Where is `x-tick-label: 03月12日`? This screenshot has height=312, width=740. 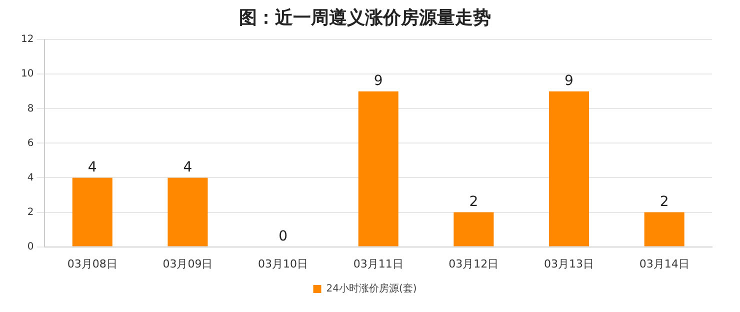 x-tick-label: 03月12日 is located at coordinates (473, 263).